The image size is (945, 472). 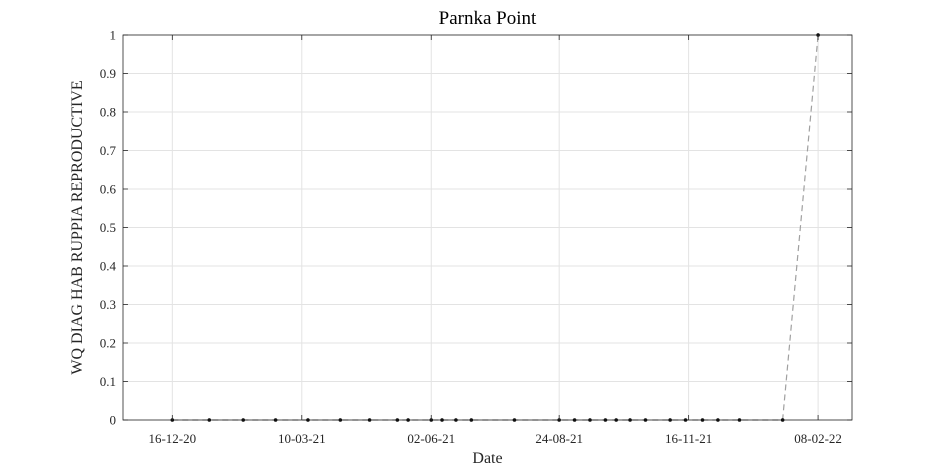 What do you see at coordinates (431, 438) in the screenshot?
I see `x-tick-label: 02-06-21` at bounding box center [431, 438].